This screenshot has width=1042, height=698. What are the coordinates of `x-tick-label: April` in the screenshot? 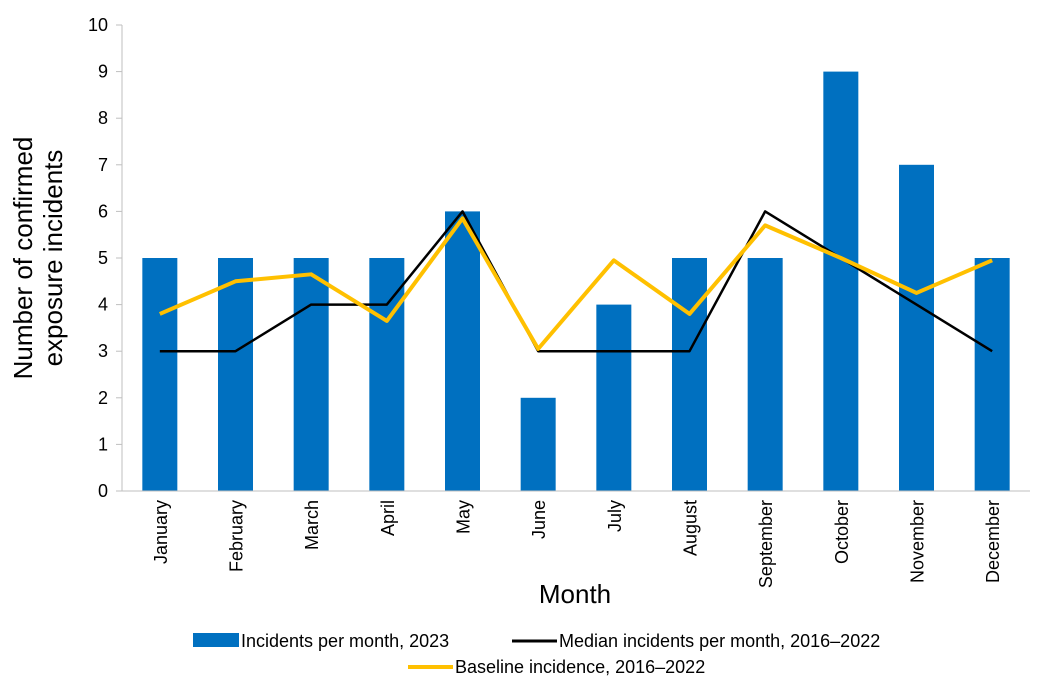 It's located at (388, 518).